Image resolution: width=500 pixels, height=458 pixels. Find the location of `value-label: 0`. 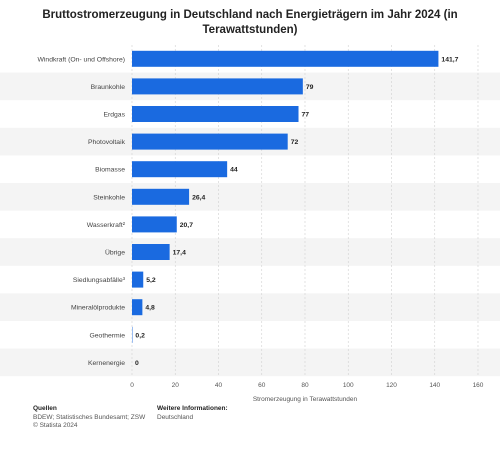

value-label: 0 is located at coordinates (137, 363).